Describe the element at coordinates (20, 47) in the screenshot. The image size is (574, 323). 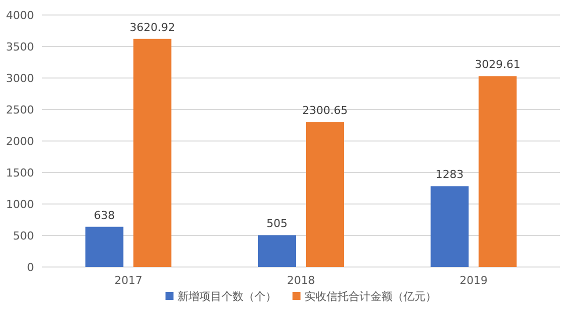
I see `y-tick-label: 3500` at that location.